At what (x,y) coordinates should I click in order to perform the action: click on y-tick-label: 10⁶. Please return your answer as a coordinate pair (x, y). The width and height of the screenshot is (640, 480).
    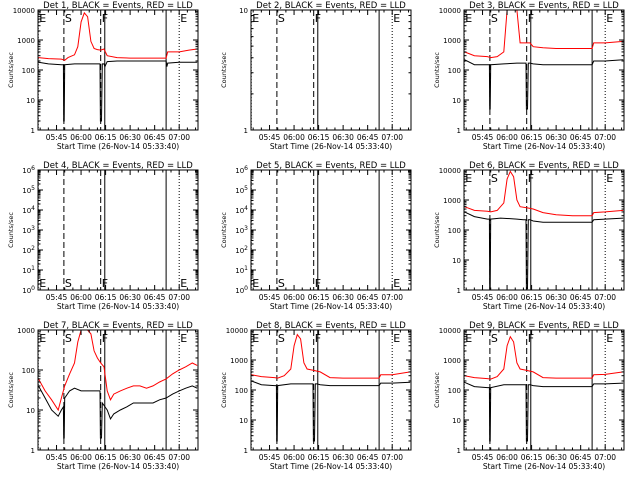
    Looking at the image, I should click on (241, 170).